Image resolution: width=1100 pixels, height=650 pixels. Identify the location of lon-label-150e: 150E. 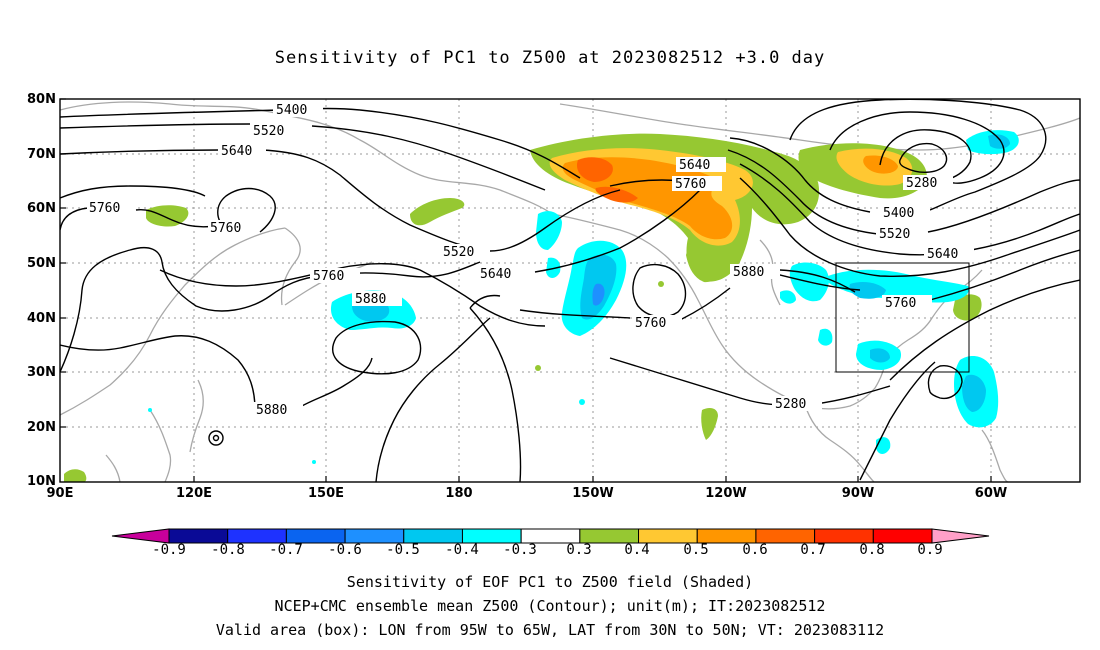
(326, 493).